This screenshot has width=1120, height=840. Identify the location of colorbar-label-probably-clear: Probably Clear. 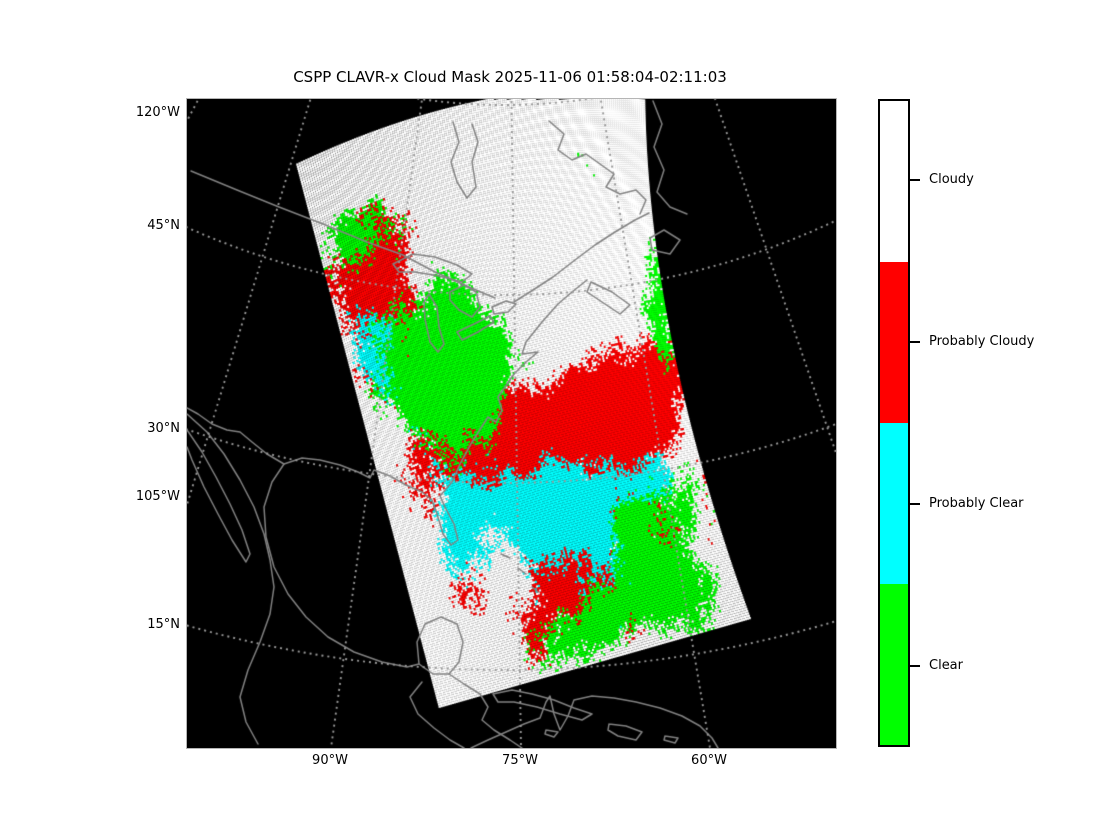
(976, 503).